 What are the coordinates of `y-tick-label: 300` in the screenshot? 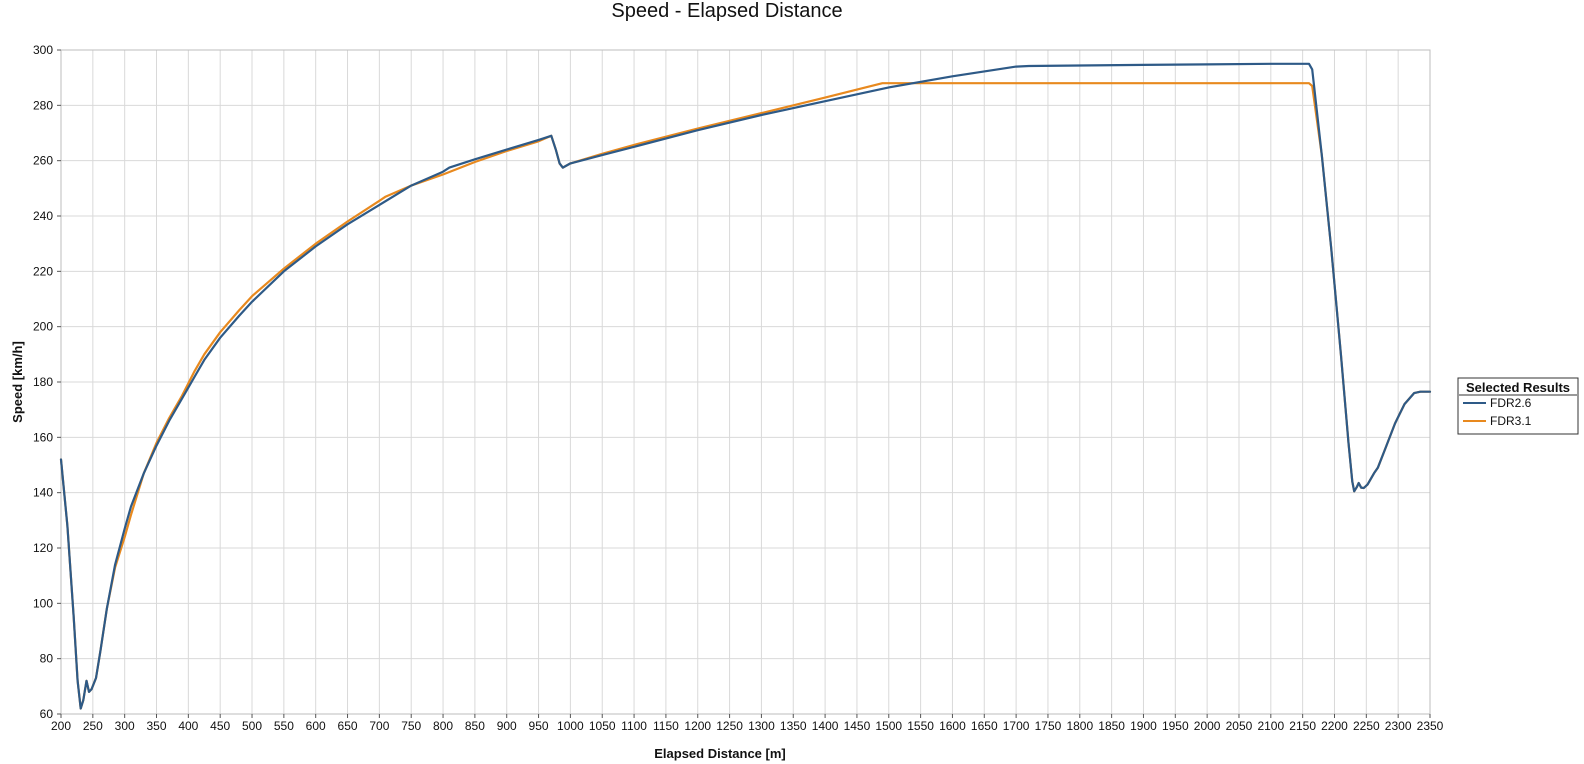 It's located at (43, 50).